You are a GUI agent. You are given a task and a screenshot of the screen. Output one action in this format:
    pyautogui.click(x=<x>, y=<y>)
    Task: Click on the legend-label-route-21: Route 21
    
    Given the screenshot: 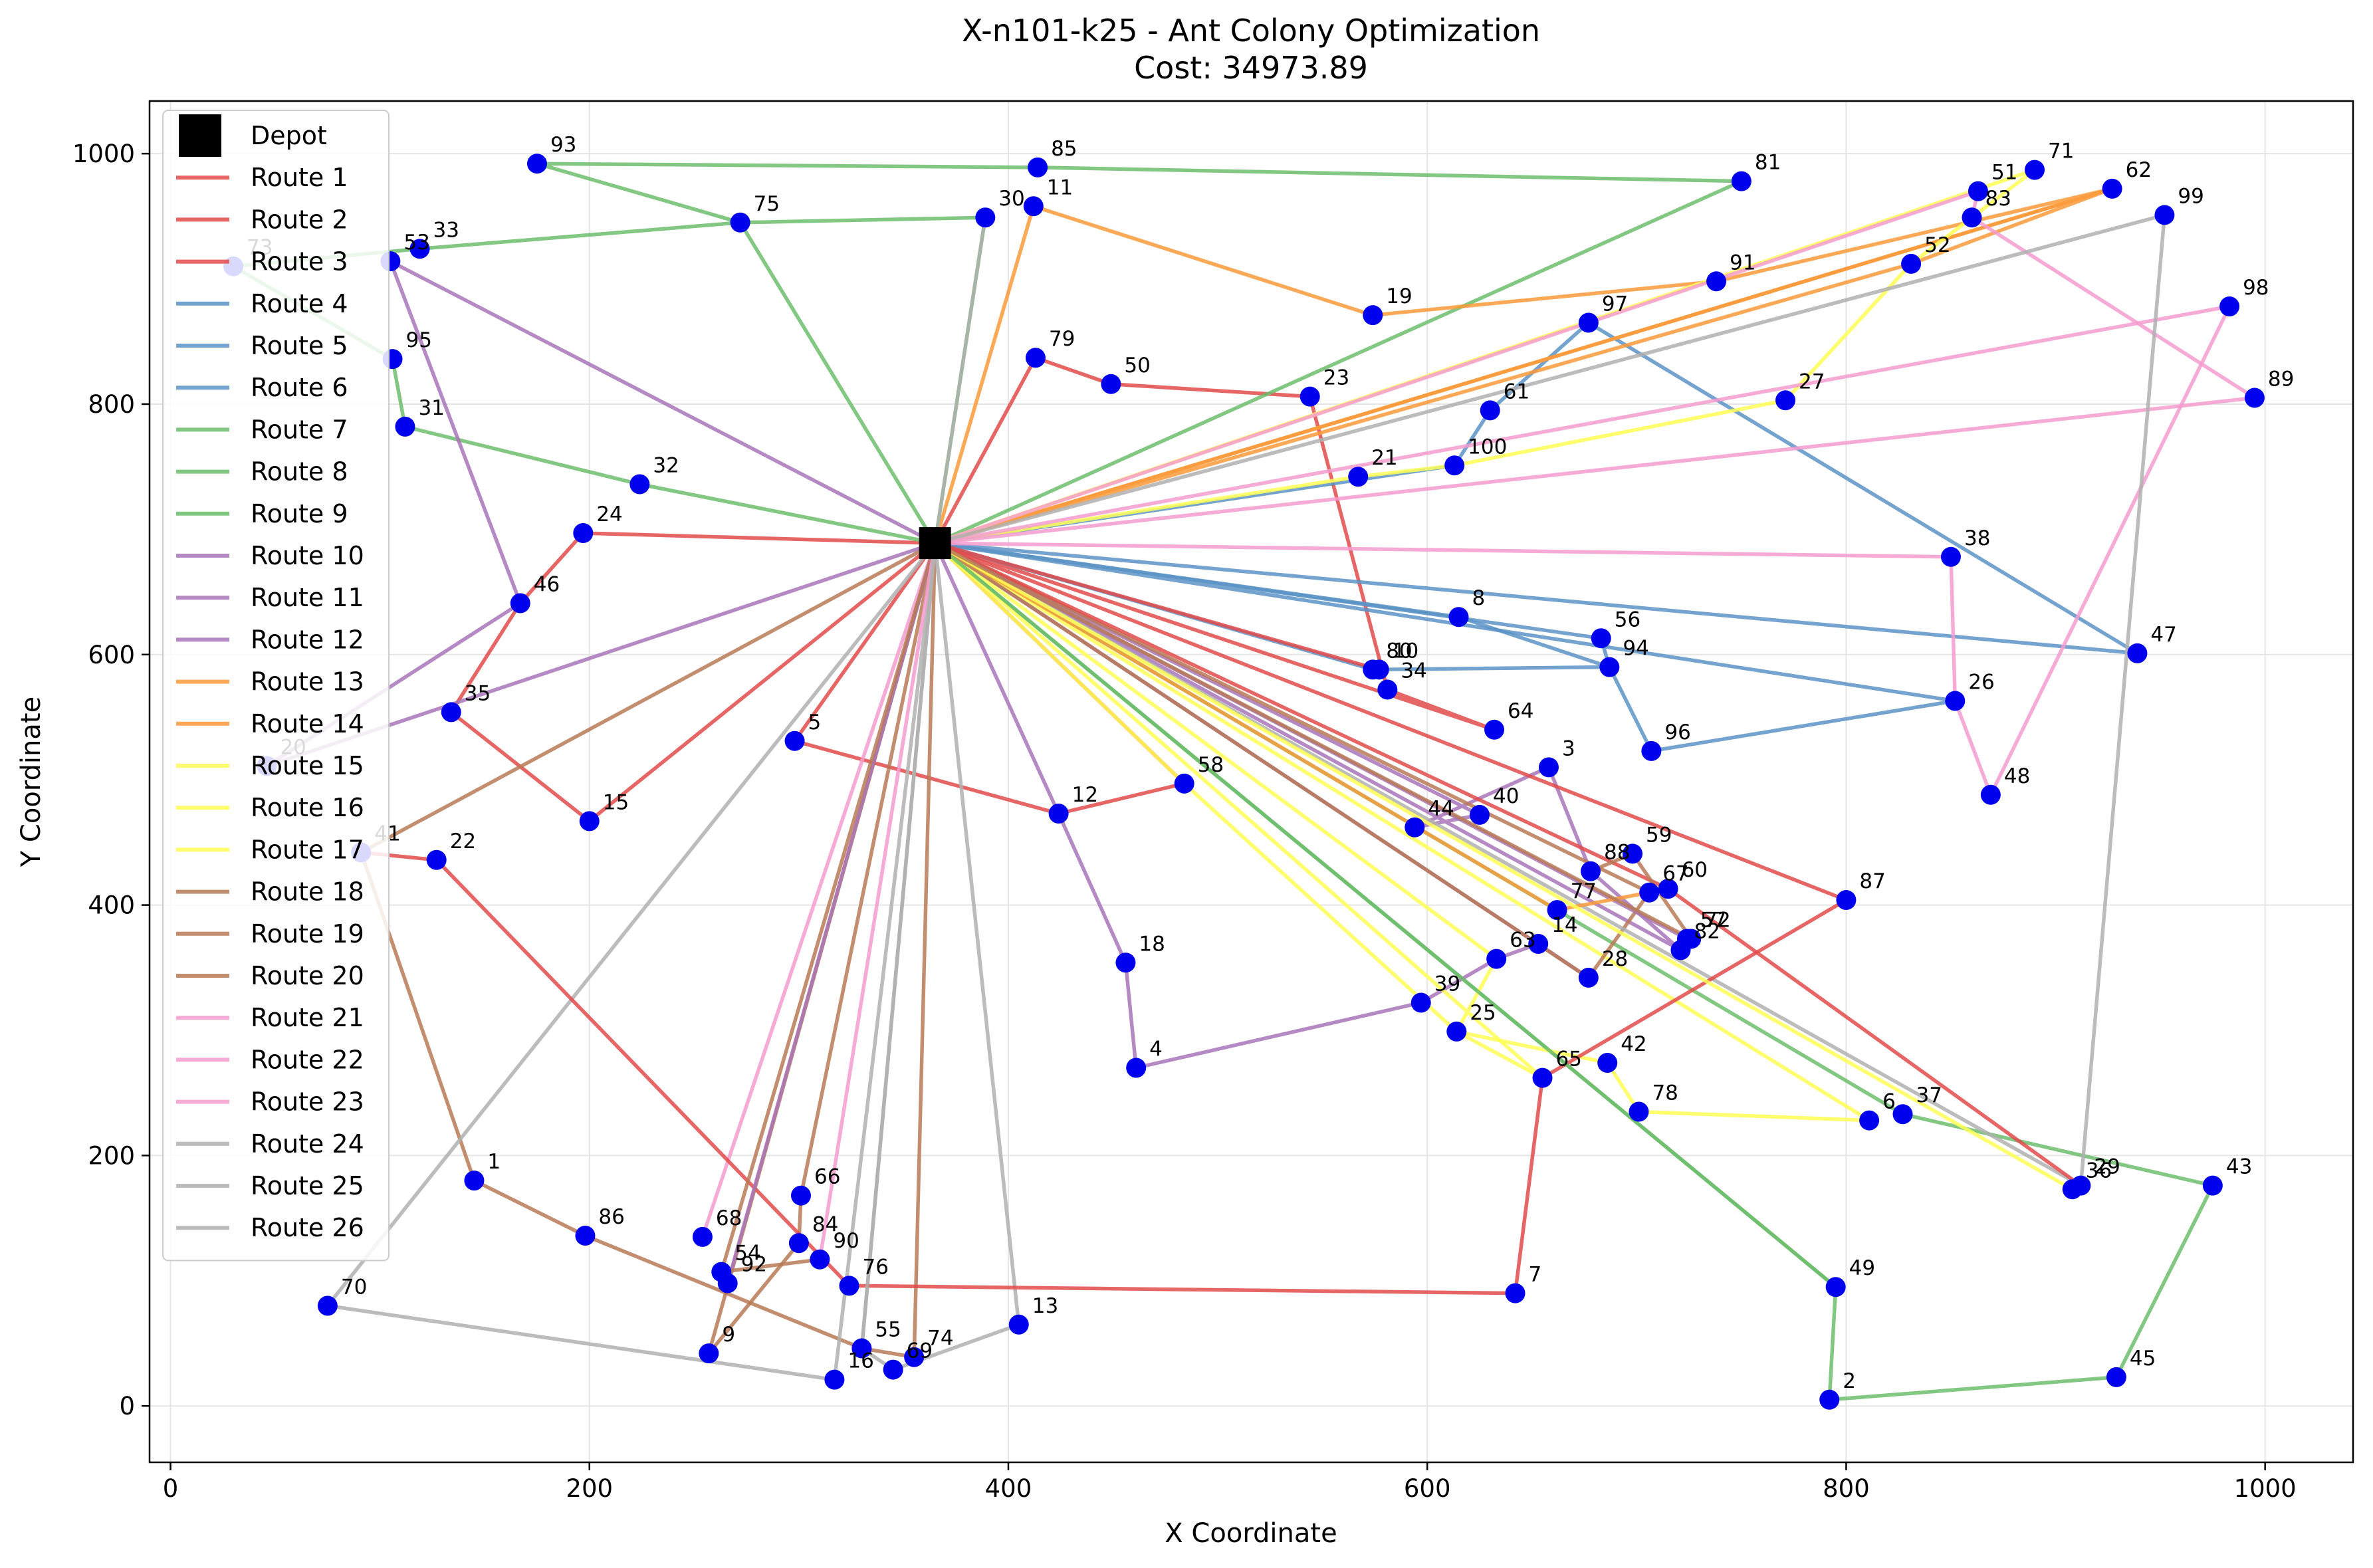 What is the action you would take?
    pyautogui.click(x=307, y=1017)
    